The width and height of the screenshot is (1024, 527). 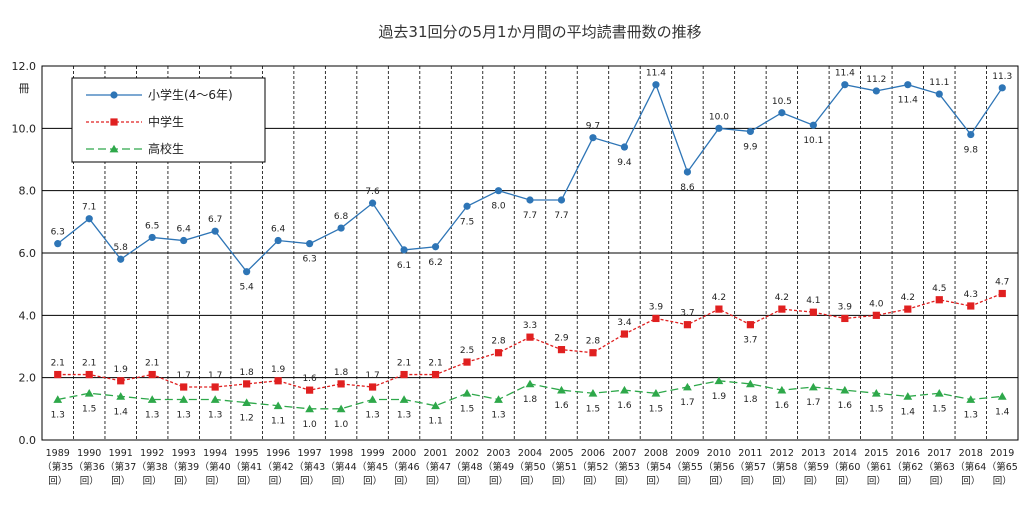 I want to click on x-tick-session: （第44, so click(x=341, y=467).